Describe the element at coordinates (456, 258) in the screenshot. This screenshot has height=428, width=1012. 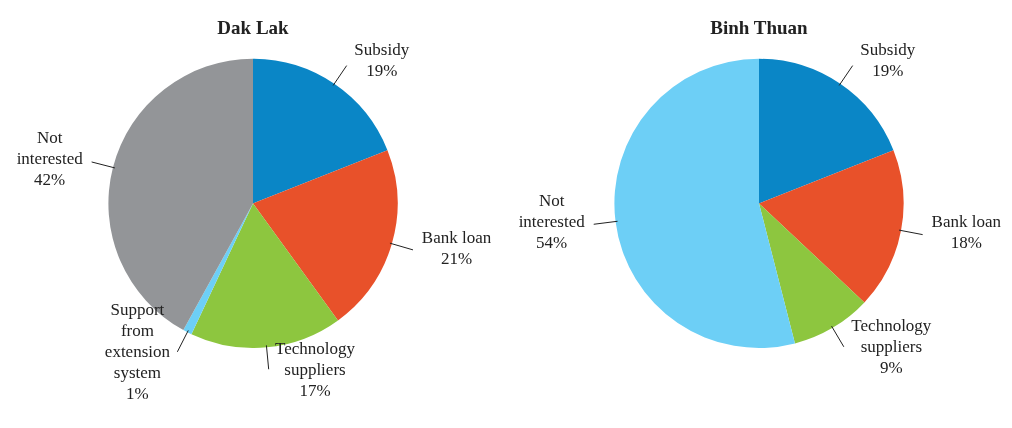
I see `data-label: 21%` at that location.